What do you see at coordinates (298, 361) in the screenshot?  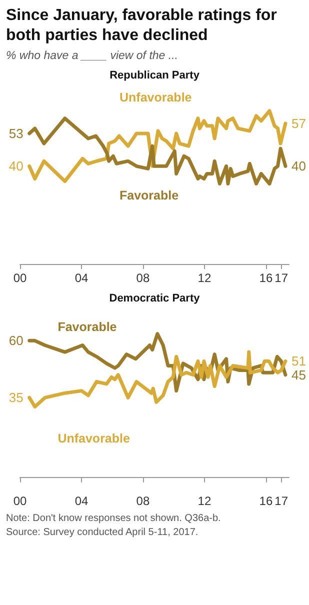 I see `data-label: 51` at bounding box center [298, 361].